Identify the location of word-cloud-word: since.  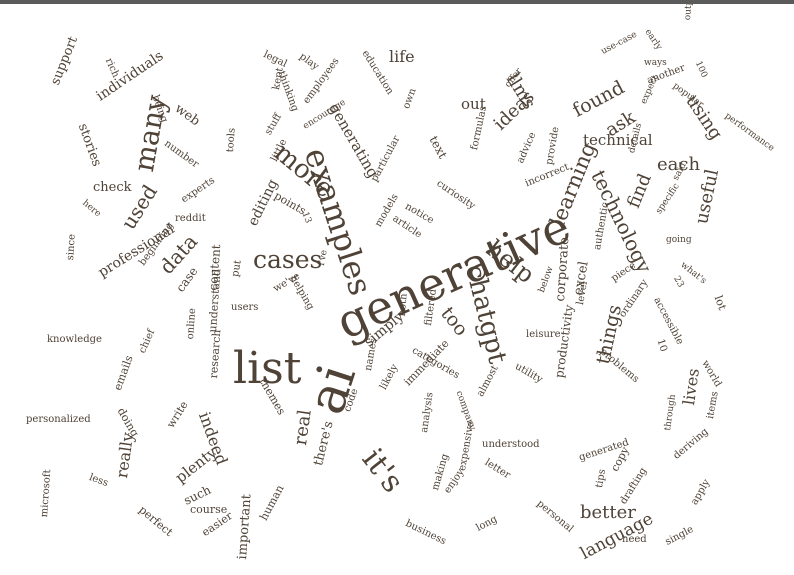
(71, 247).